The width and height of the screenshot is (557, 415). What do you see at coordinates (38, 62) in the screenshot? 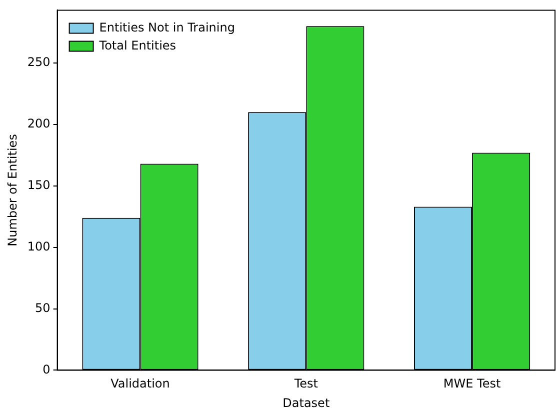
I see `y-tick-label: 250` at bounding box center [38, 62].